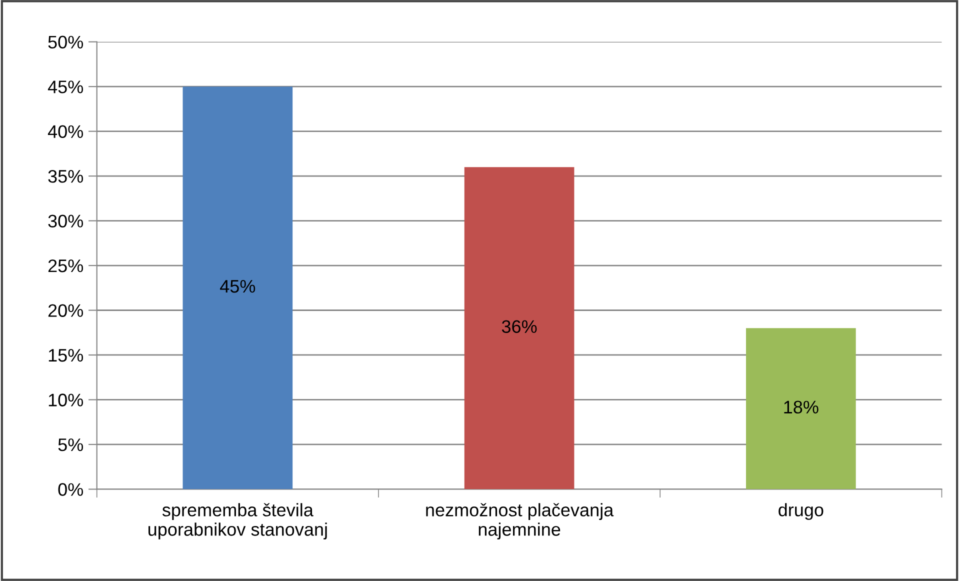 The width and height of the screenshot is (959, 581). I want to click on y-tick-label: 35%, so click(66, 176).